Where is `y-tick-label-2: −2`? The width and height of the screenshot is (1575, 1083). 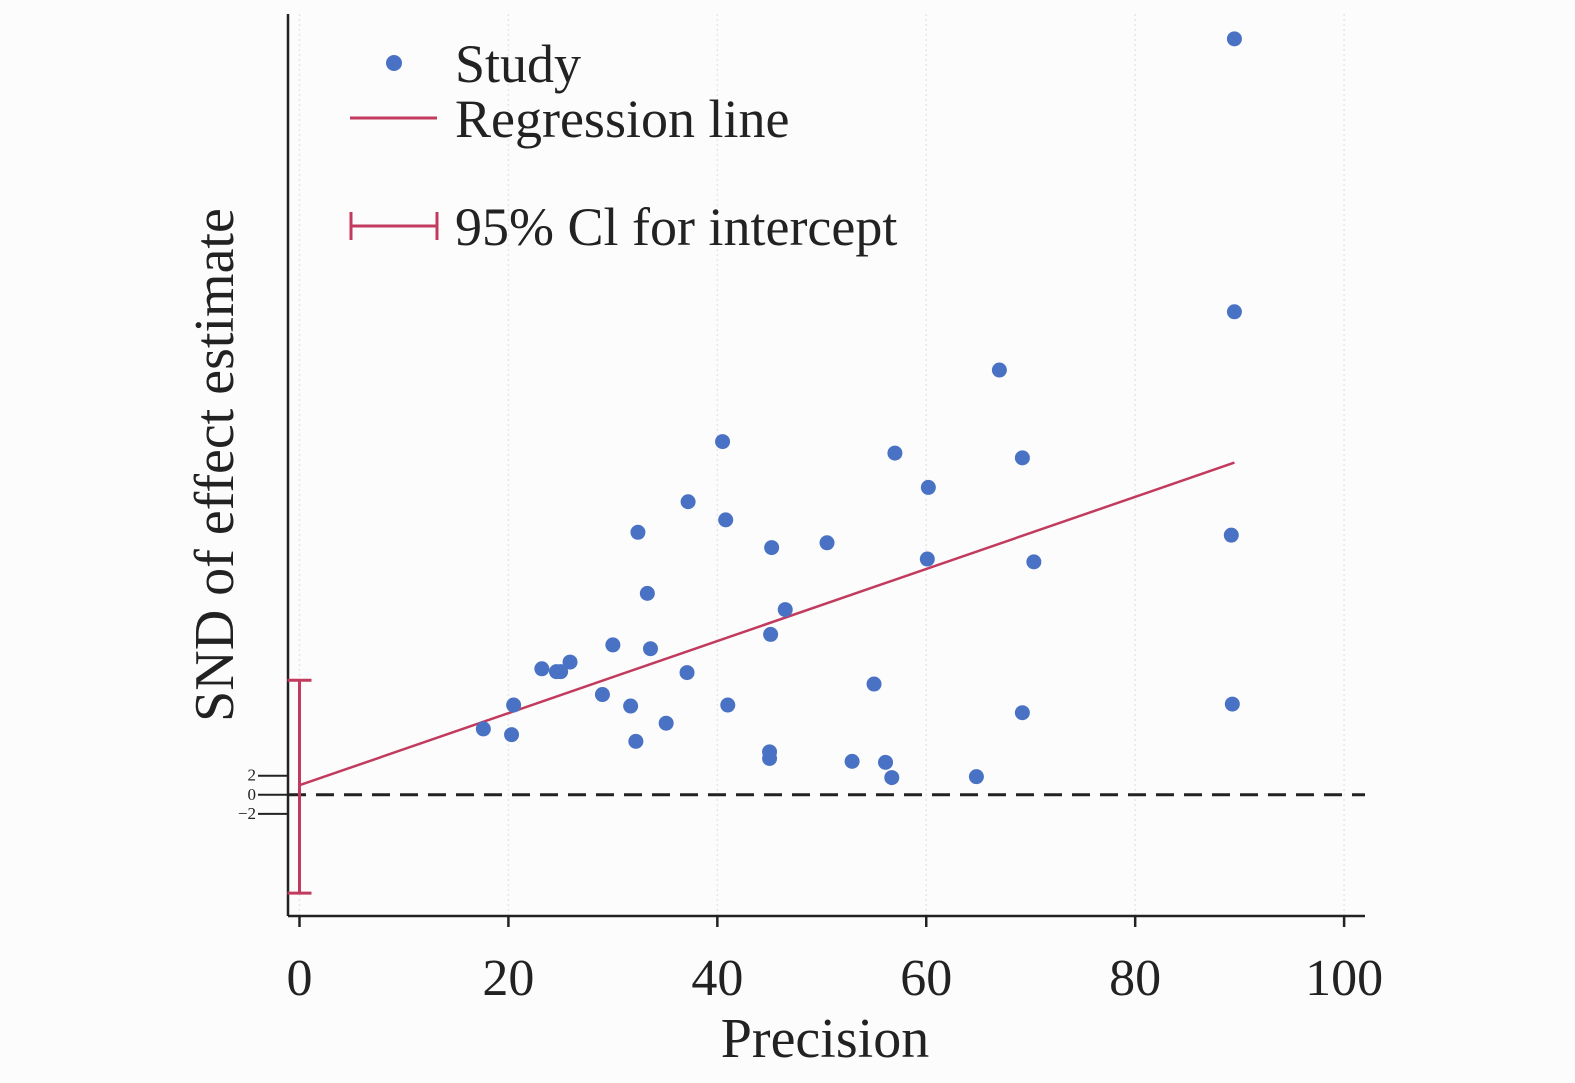 y-tick-label-2: −2 is located at coordinates (247, 813).